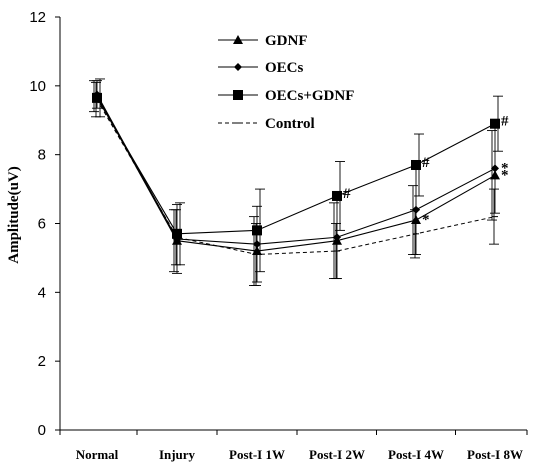 The image size is (540, 467). What do you see at coordinates (337, 454) in the screenshot?
I see `x-tick-label: Post-I 2W` at bounding box center [337, 454].